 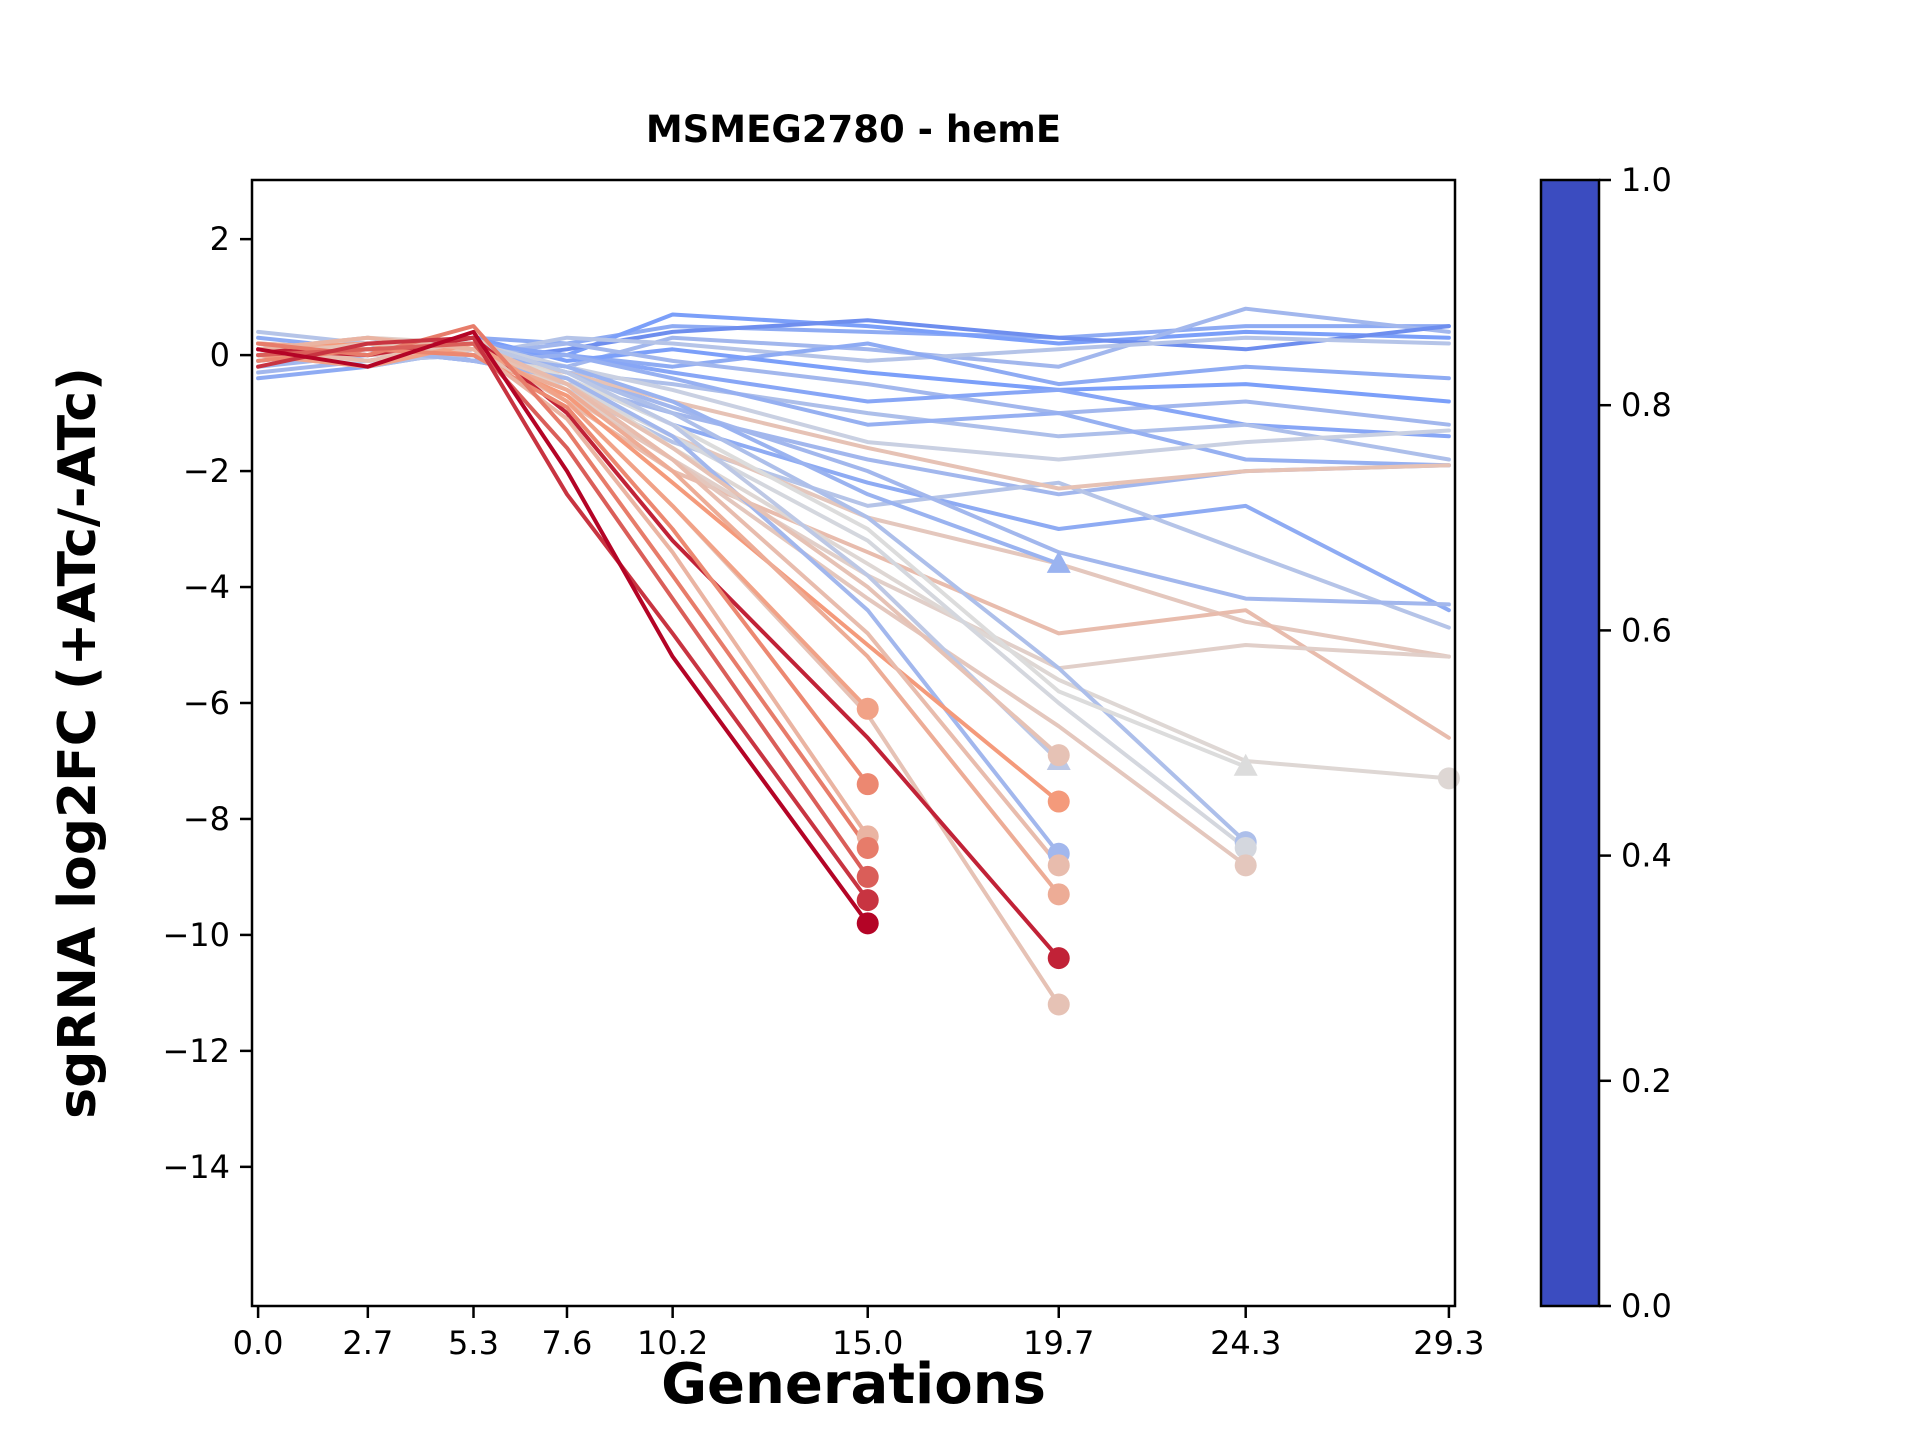 I want to click on colorbar-gradient, so click(x=1570, y=743).